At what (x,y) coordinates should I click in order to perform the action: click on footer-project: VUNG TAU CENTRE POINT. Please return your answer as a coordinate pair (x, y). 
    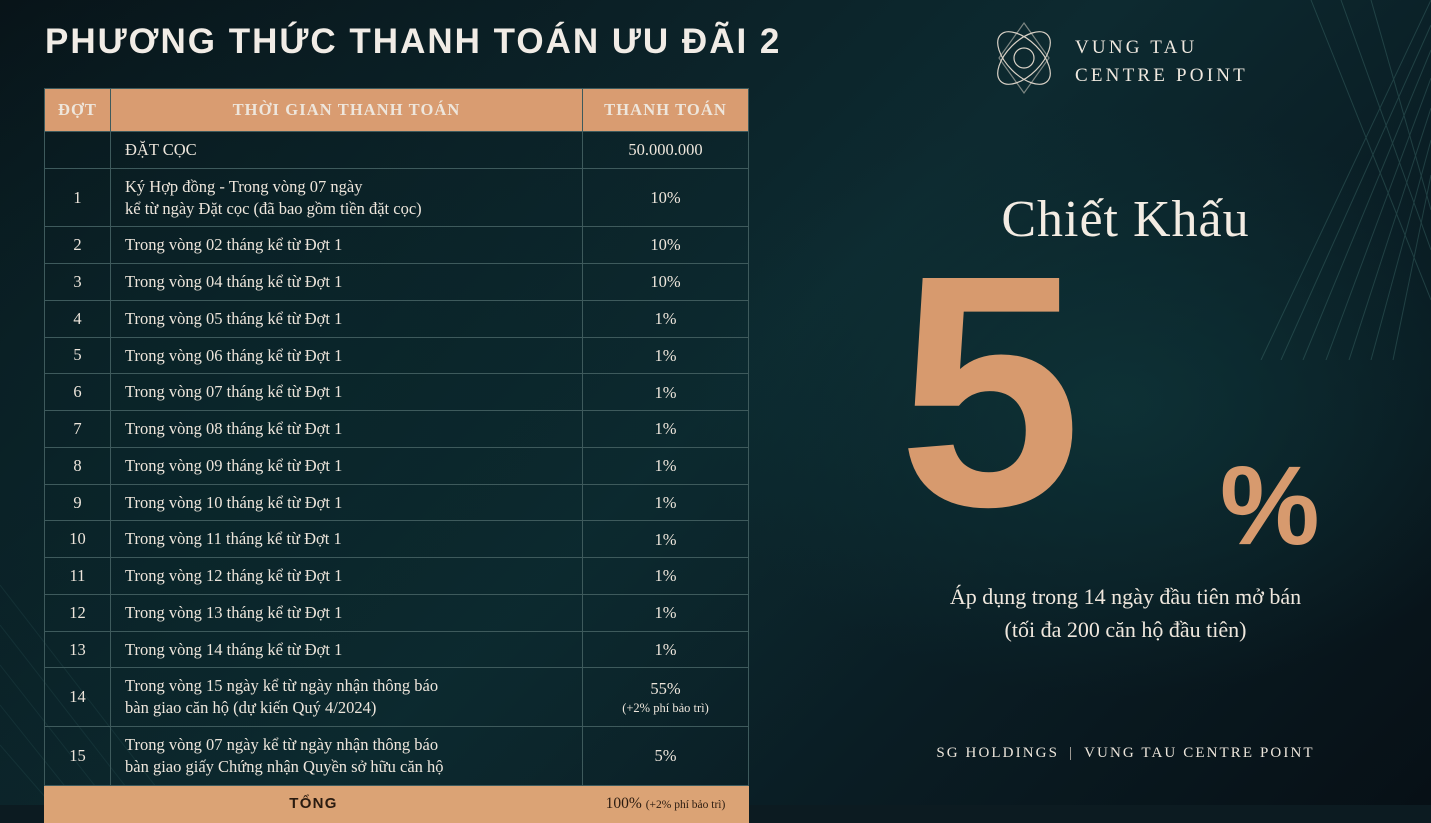
    Looking at the image, I should click on (1199, 753).